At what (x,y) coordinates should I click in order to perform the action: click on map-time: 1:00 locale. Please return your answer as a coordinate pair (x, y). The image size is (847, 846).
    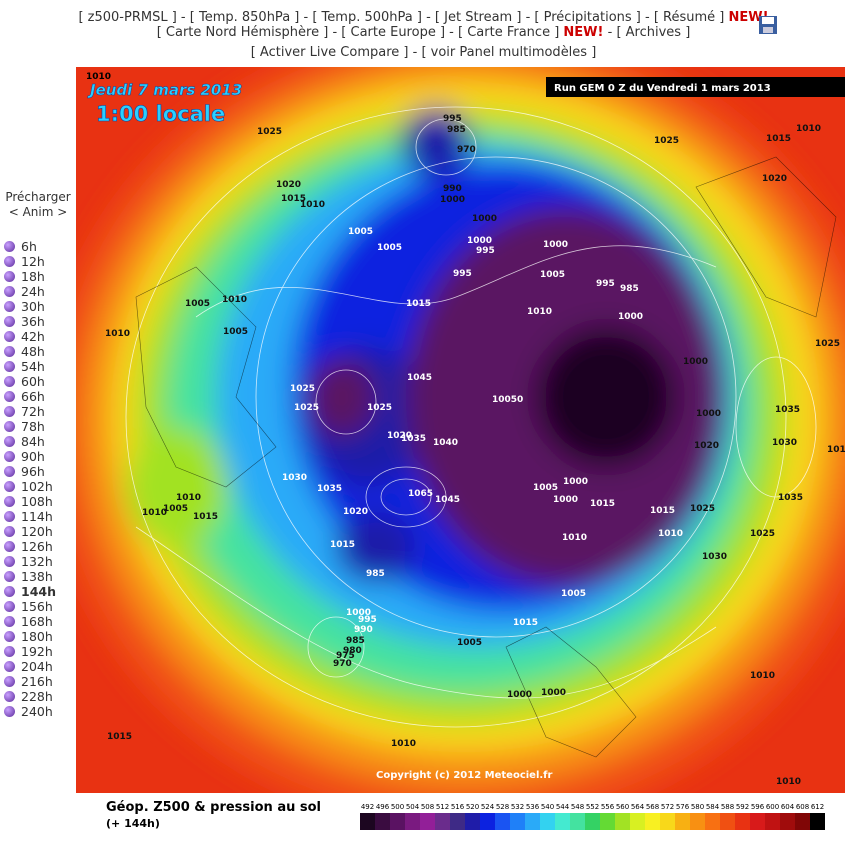
    Looking at the image, I should click on (160, 114).